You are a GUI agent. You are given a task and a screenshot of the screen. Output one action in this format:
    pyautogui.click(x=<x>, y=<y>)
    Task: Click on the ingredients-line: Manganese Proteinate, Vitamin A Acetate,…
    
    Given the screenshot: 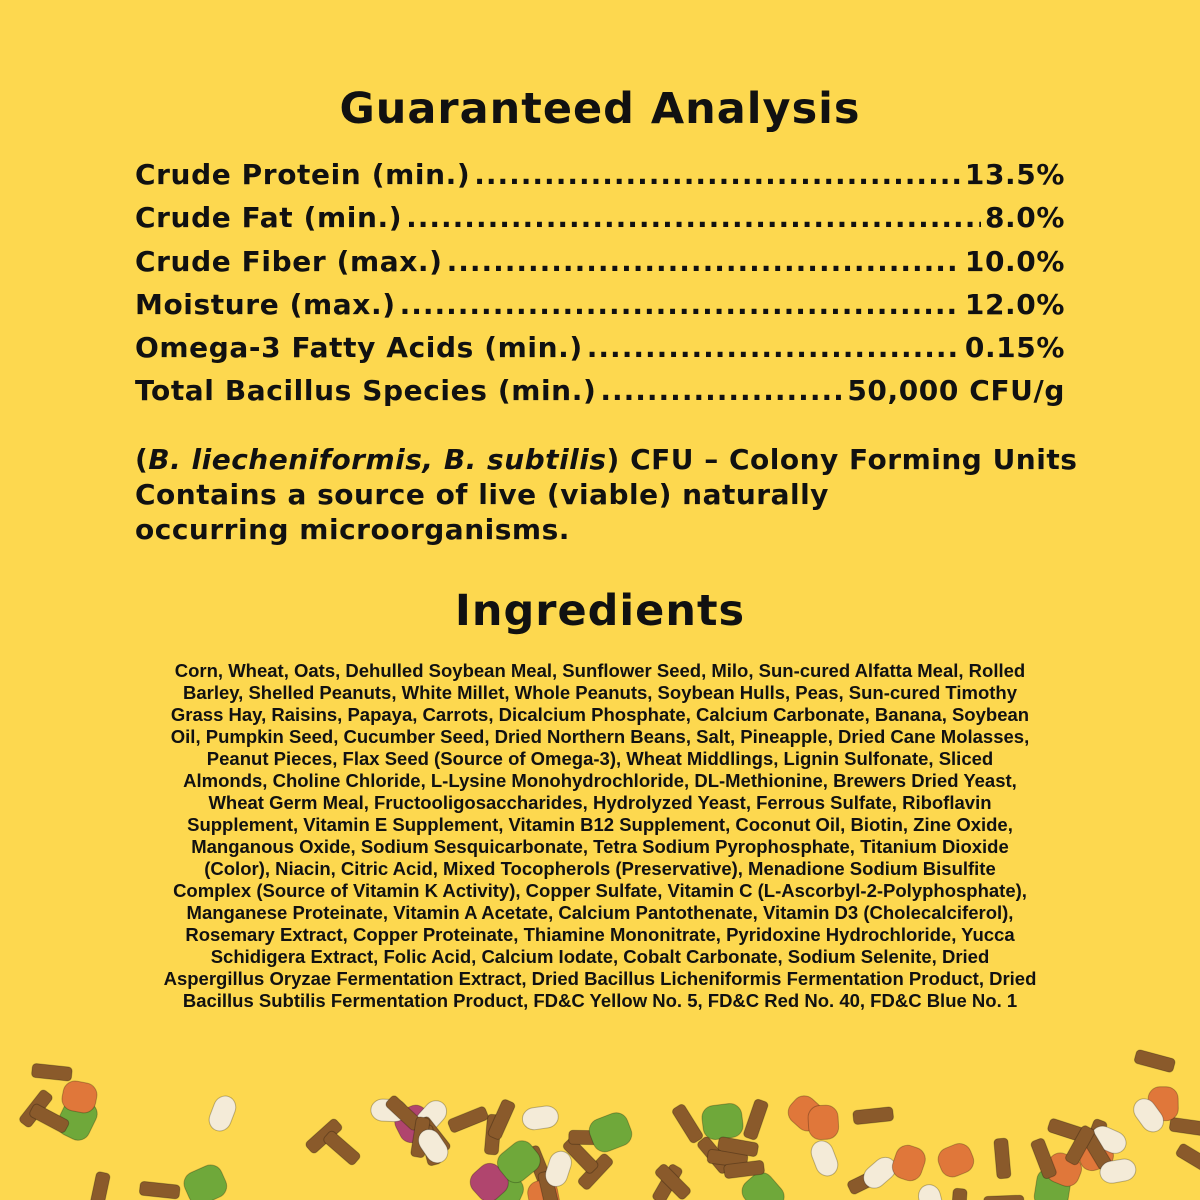 What is the action you would take?
    pyautogui.click(x=600, y=912)
    